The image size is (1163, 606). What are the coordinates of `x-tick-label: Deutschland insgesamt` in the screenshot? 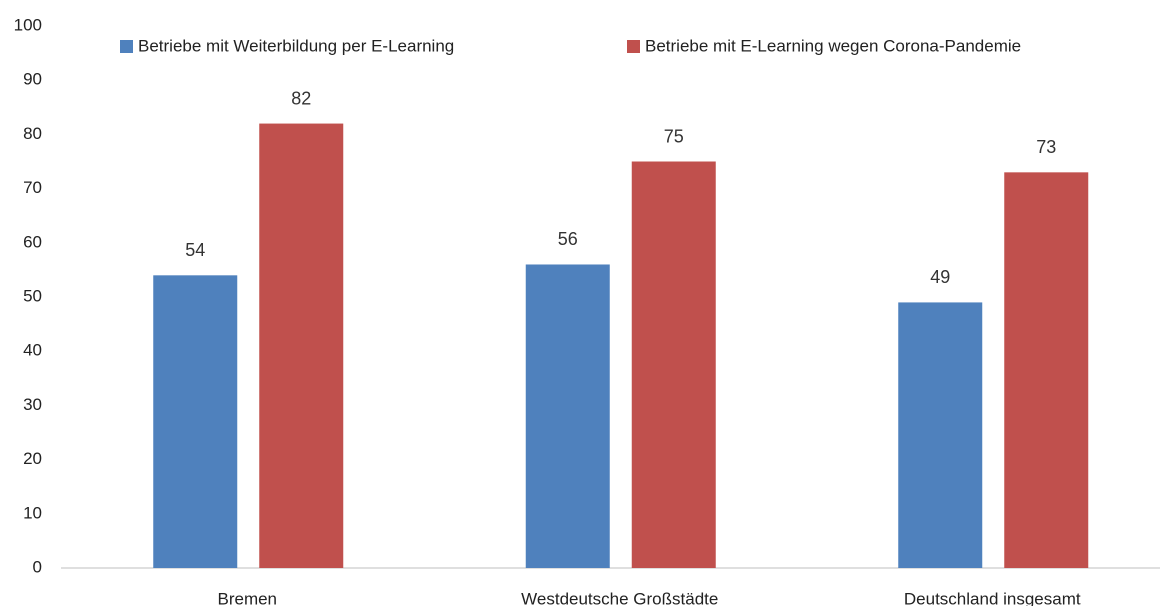 It's located at (992, 597).